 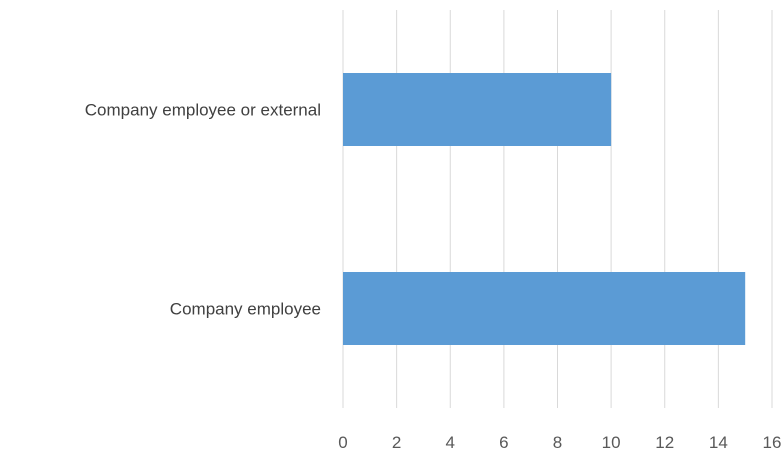 What do you see at coordinates (718, 442) in the screenshot?
I see `x-tick-label: 14` at bounding box center [718, 442].